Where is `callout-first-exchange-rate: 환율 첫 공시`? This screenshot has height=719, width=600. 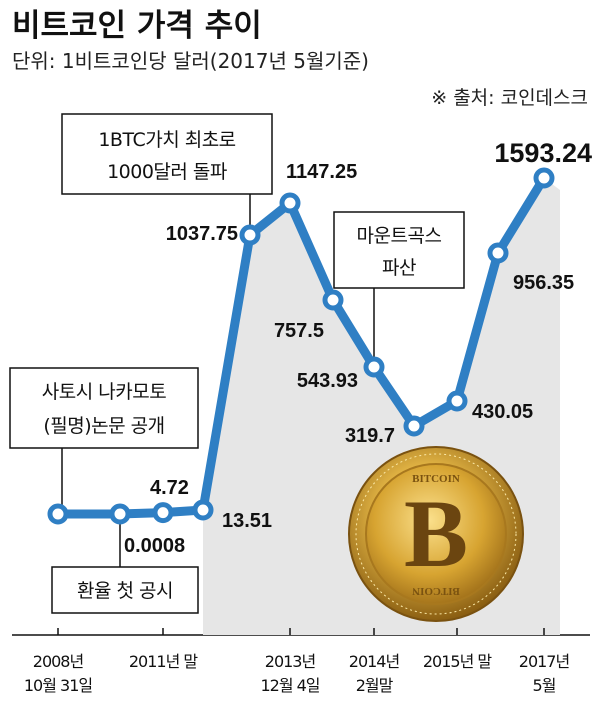 callout-first-exchange-rate: 환율 첫 공시 is located at coordinates (125, 590).